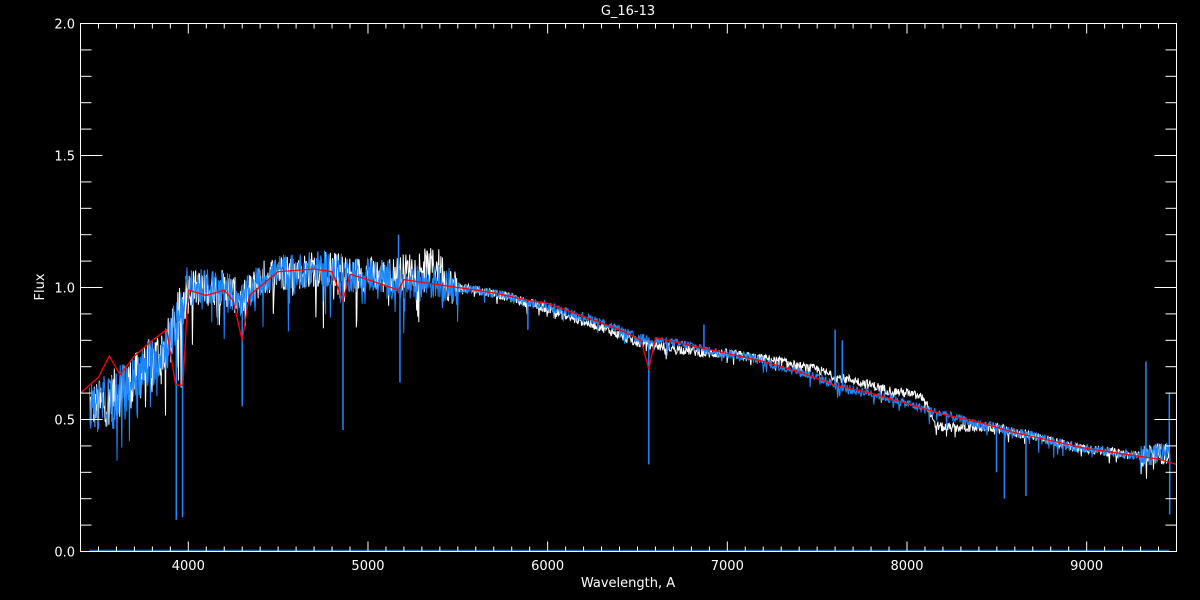 The image size is (1200, 600). I want to click on chart-title: G_16-13, so click(628, 11).